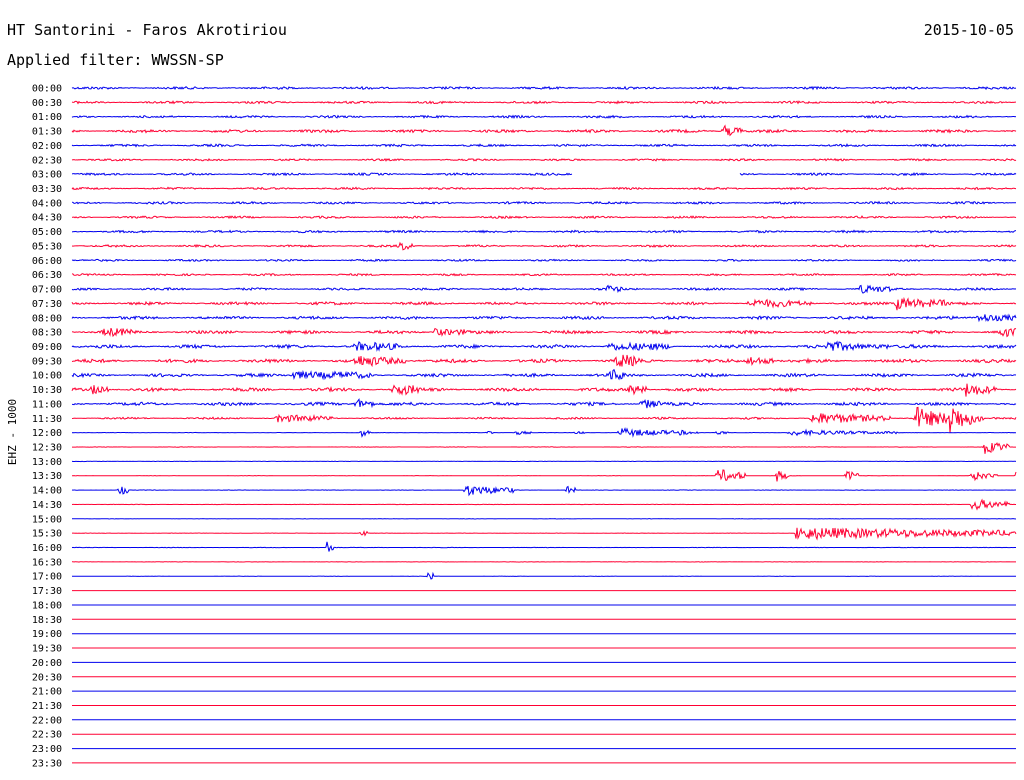 The image size is (1024, 780). What do you see at coordinates (47, 634) in the screenshot?
I see `time-tick-label: 19:00` at bounding box center [47, 634].